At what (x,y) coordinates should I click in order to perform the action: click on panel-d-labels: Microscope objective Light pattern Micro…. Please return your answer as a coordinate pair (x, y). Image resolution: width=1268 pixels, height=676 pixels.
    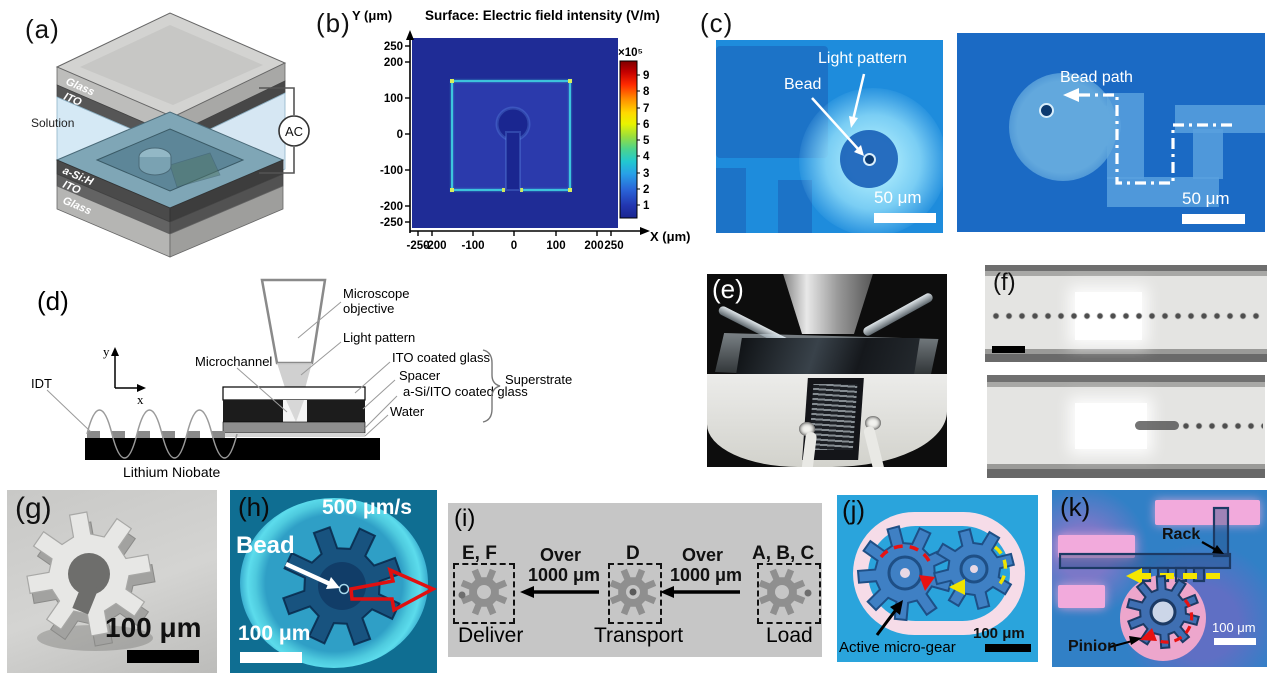
    Looking at the image, I should click on (301, 383).